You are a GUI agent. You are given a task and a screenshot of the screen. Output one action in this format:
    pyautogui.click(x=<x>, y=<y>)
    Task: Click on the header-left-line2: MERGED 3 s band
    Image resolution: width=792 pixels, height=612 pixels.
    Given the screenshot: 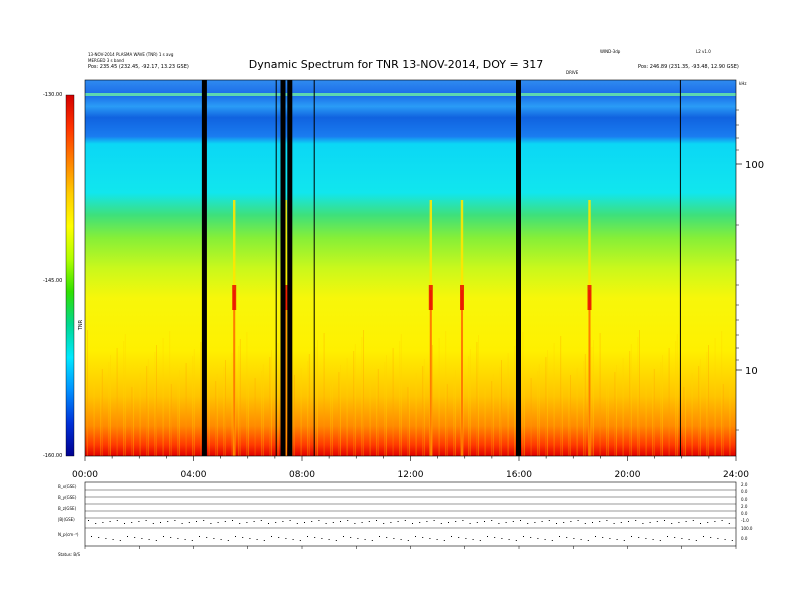 What is the action you would take?
    pyautogui.click(x=106, y=60)
    